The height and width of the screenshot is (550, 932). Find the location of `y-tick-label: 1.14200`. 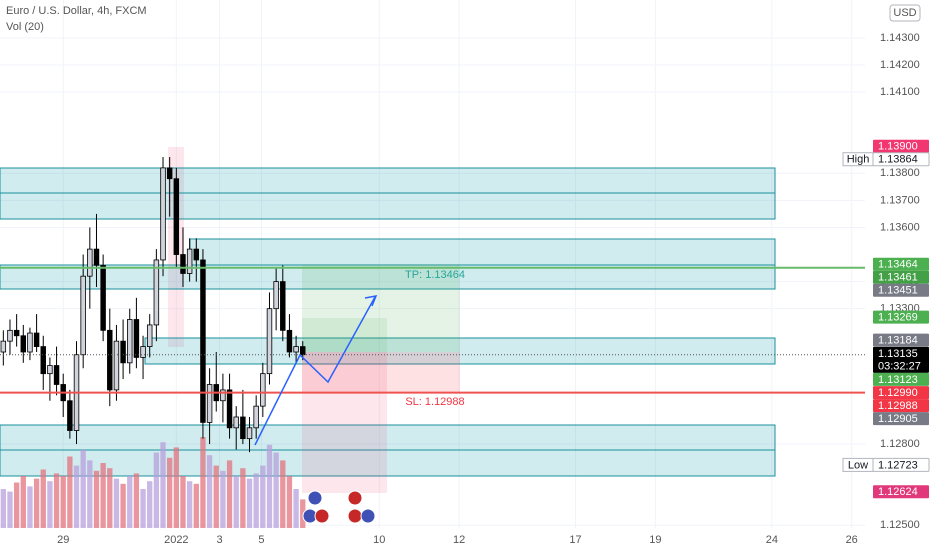

y-tick-label: 1.14200 is located at coordinates (900, 65).